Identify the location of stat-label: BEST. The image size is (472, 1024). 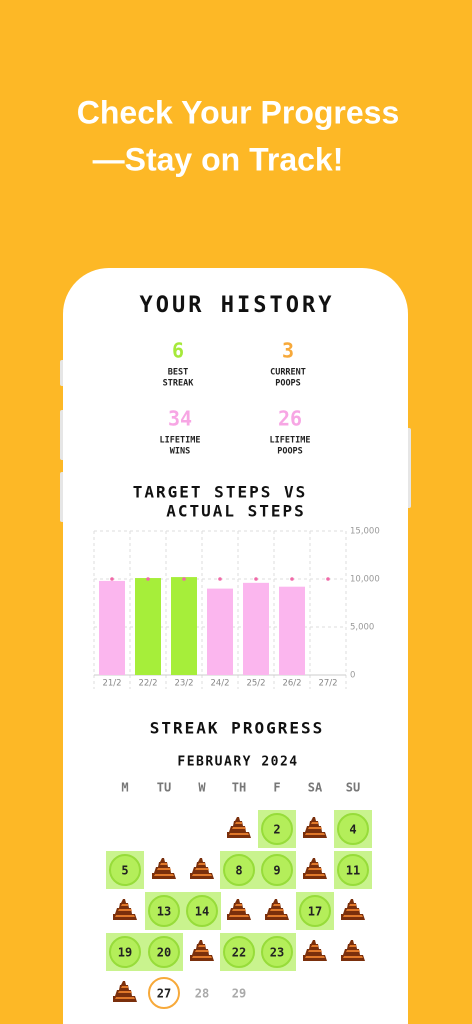
(178, 373).